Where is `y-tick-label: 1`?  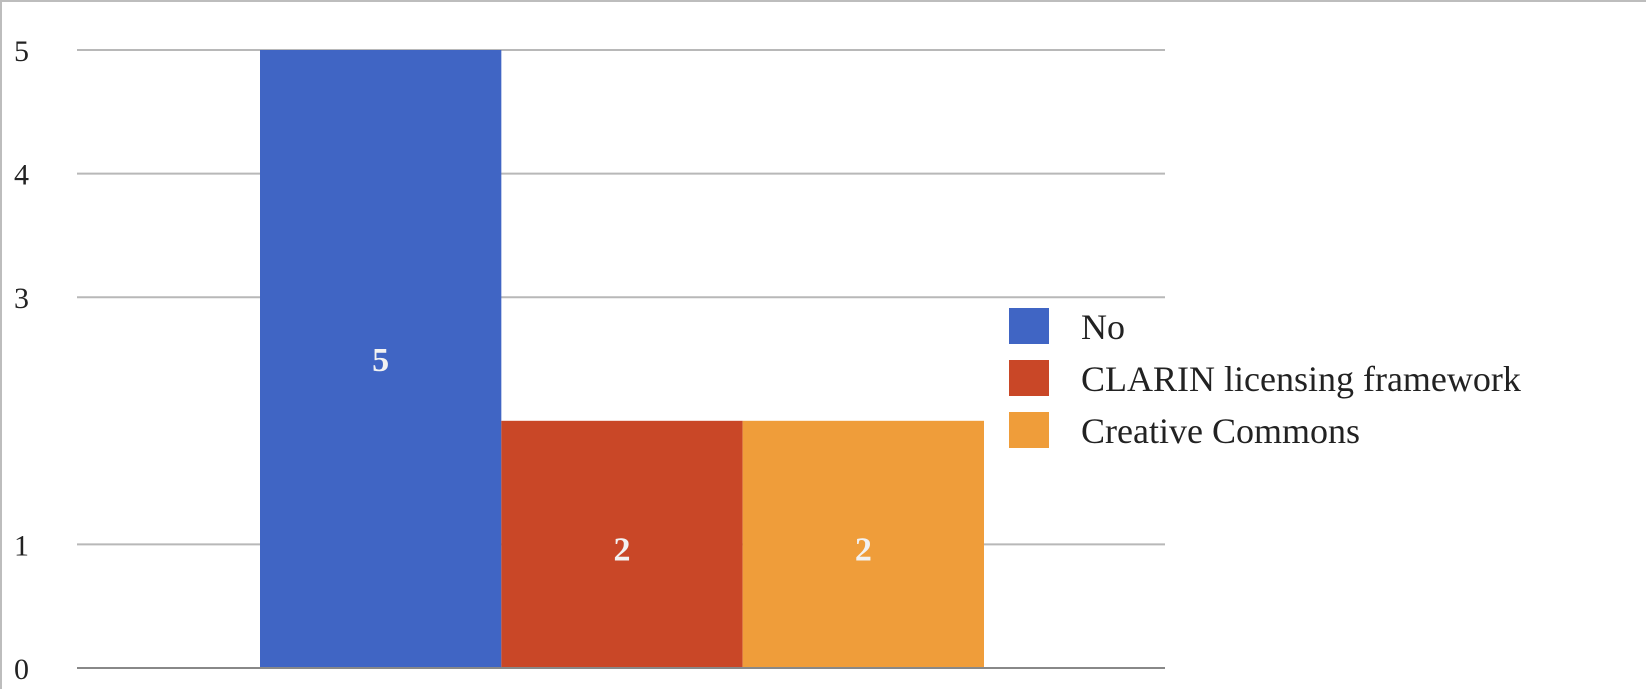 y-tick-label: 1 is located at coordinates (21, 545).